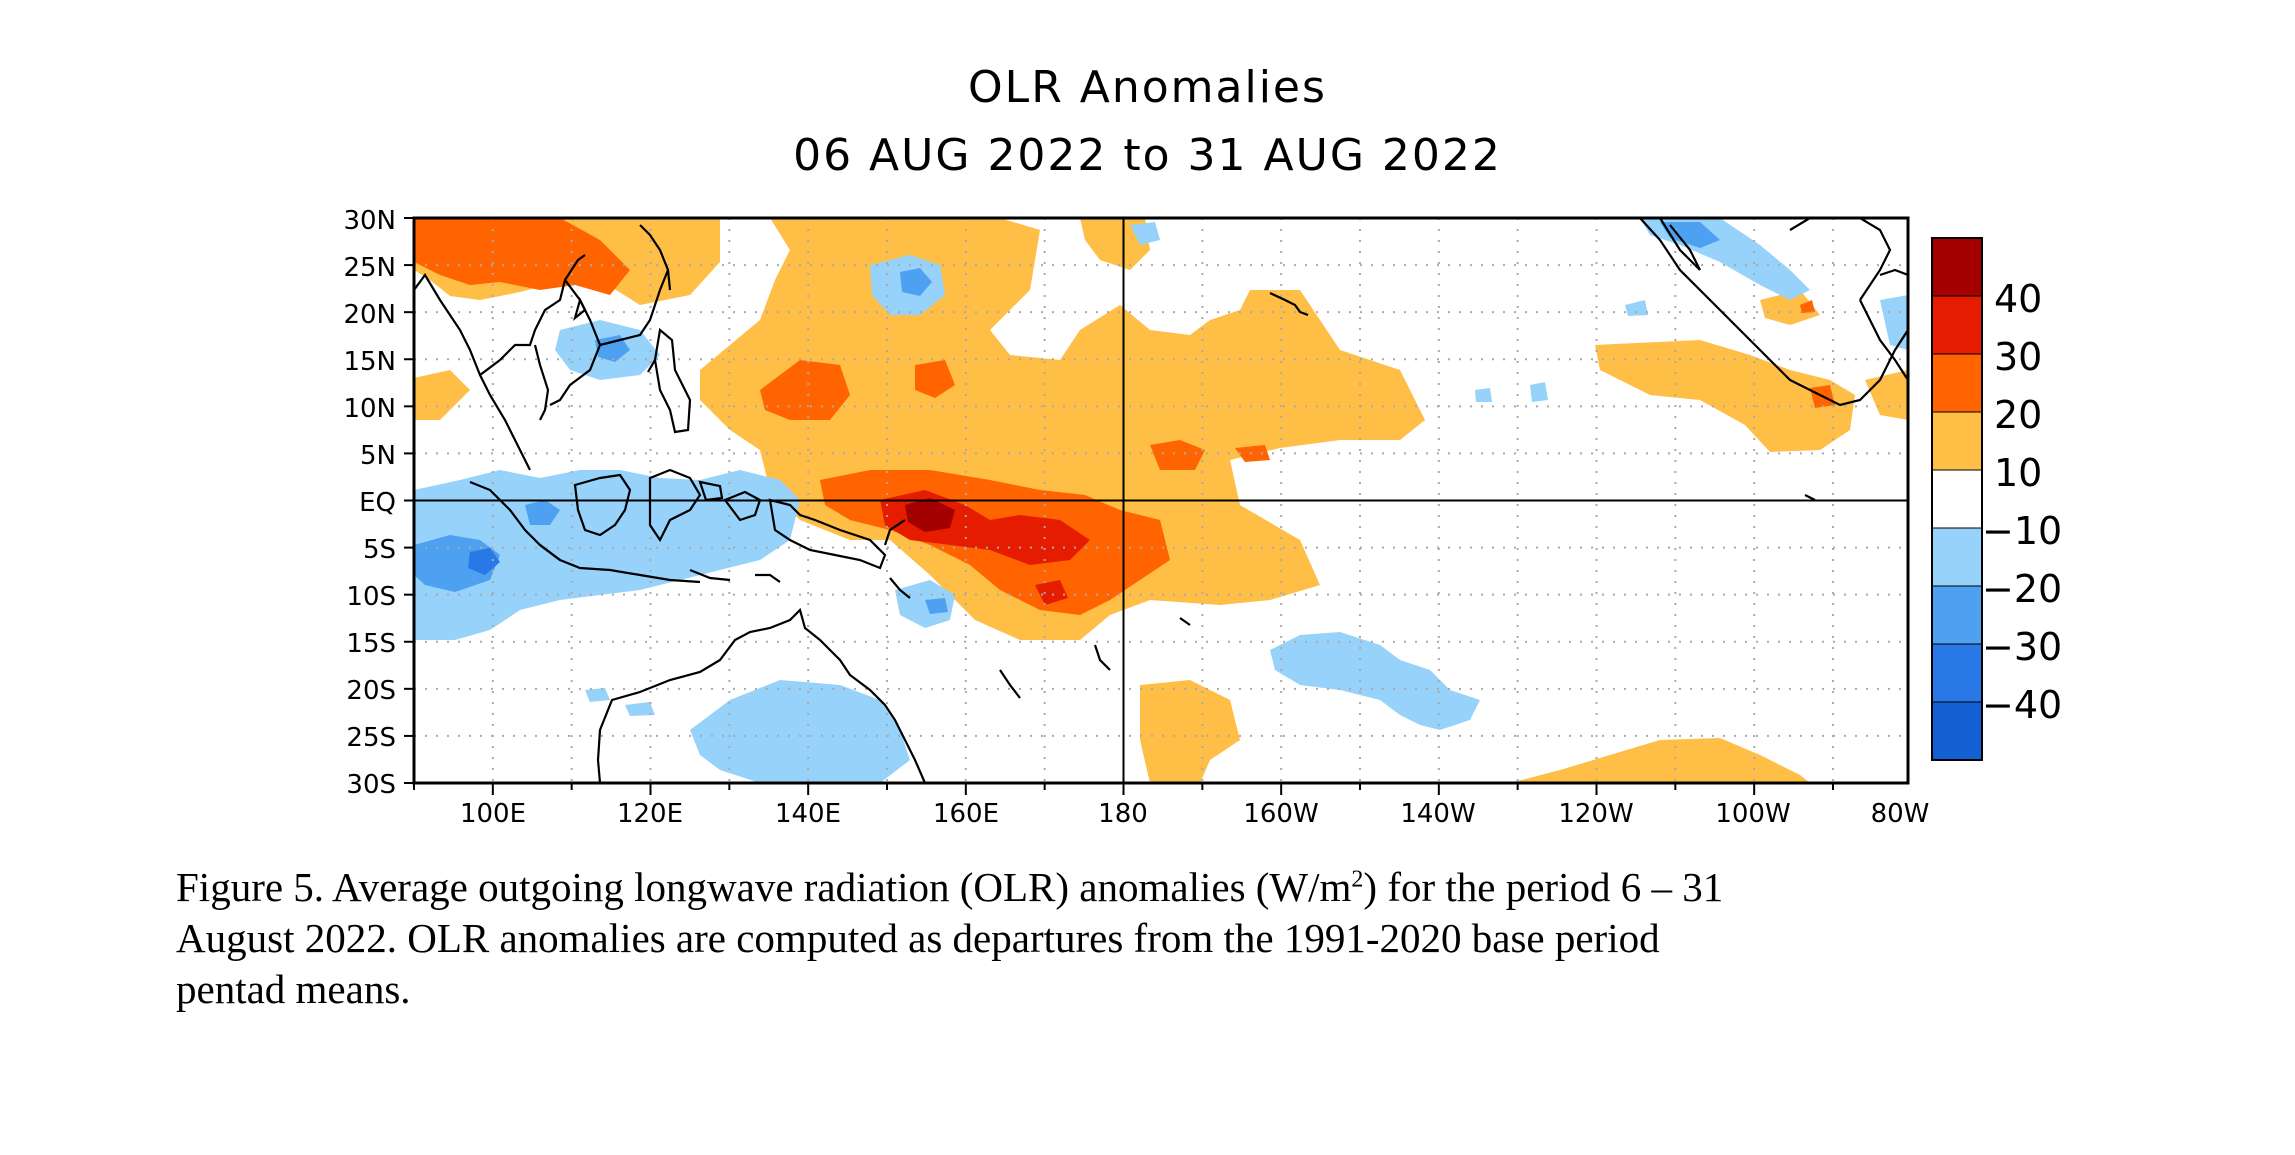  What do you see at coordinates (371, 785) in the screenshot?
I see `lat-label: 30S` at bounding box center [371, 785].